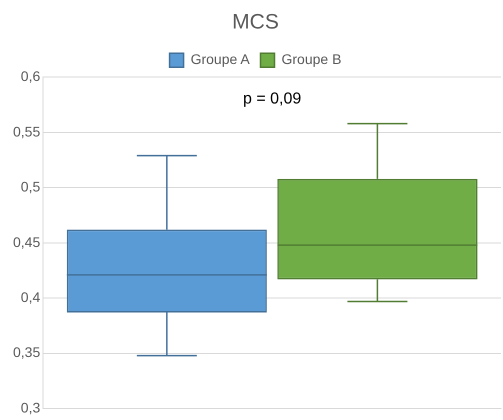  I want to click on y-tick-label: 0,35, so click(26, 352).